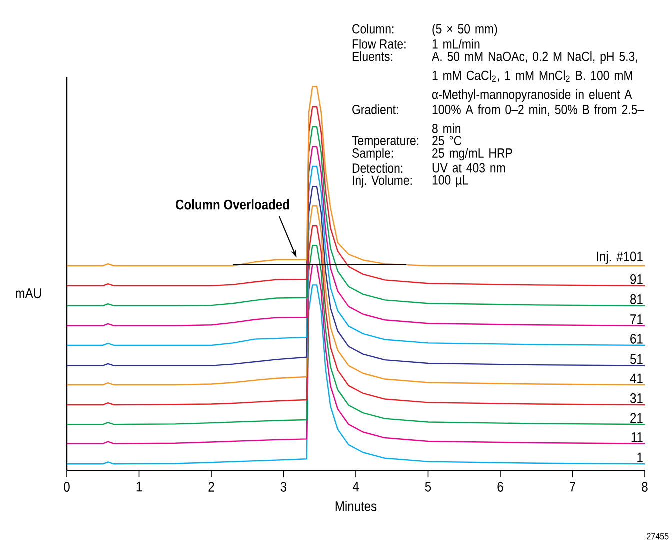 The height and width of the screenshot is (544, 672). I want to click on annotation: A. 50 mM NaOAc, 0.2 M NaCl, pH 5.3, 1 mM CaCl$_{2}$, 1 mM MnCl$_{2}$ B. 100 mM α-Methyl-mannopyranoside in eluent A, so click(535, 77).